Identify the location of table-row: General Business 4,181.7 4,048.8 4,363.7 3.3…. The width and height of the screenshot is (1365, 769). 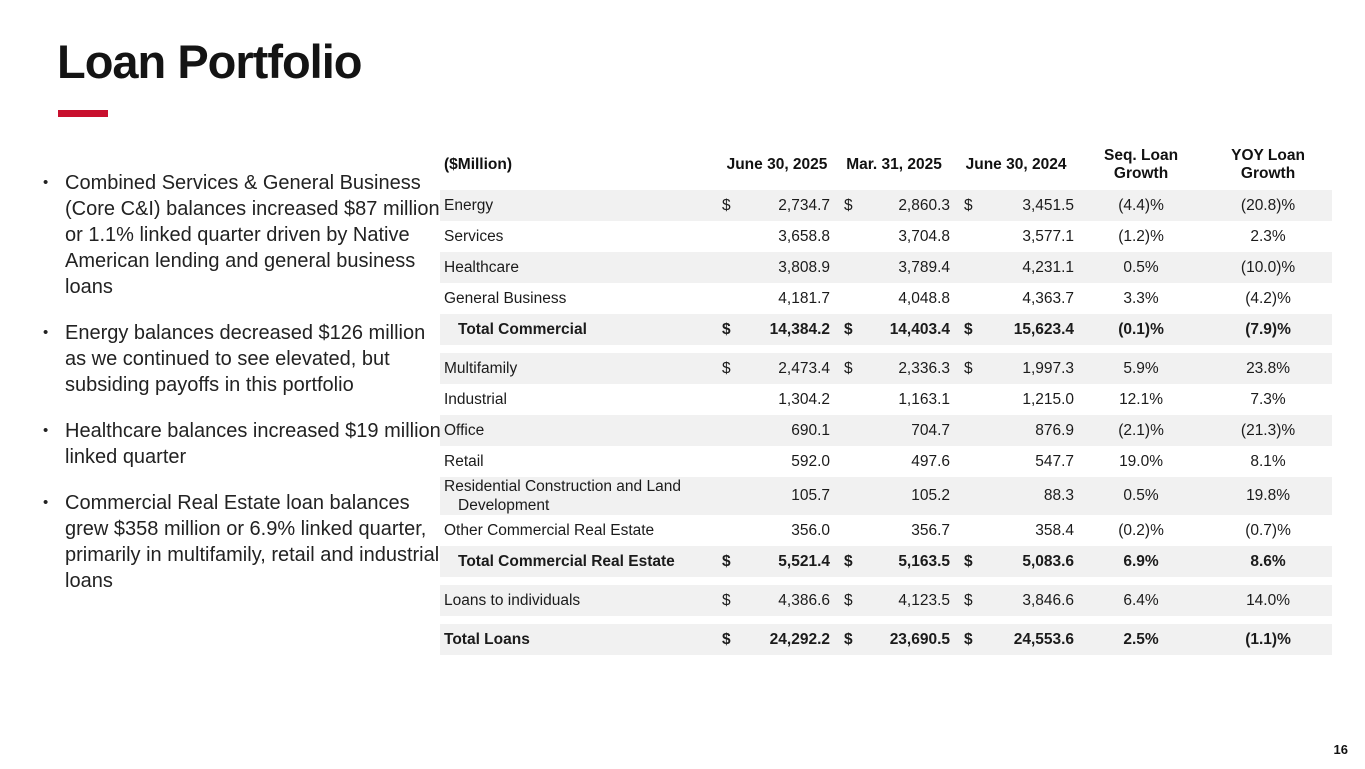
(886, 298).